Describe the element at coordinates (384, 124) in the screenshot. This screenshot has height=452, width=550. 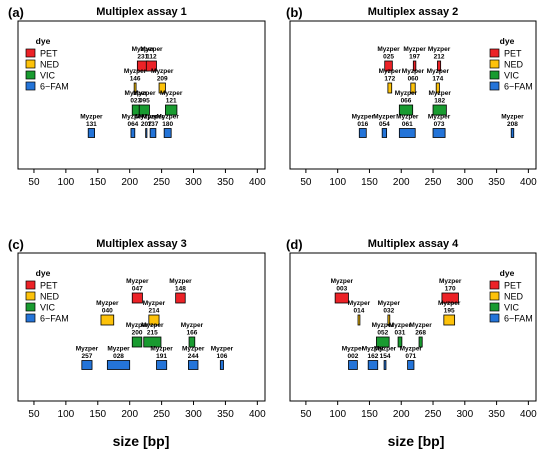
I see `marker-id-label: 054` at that location.